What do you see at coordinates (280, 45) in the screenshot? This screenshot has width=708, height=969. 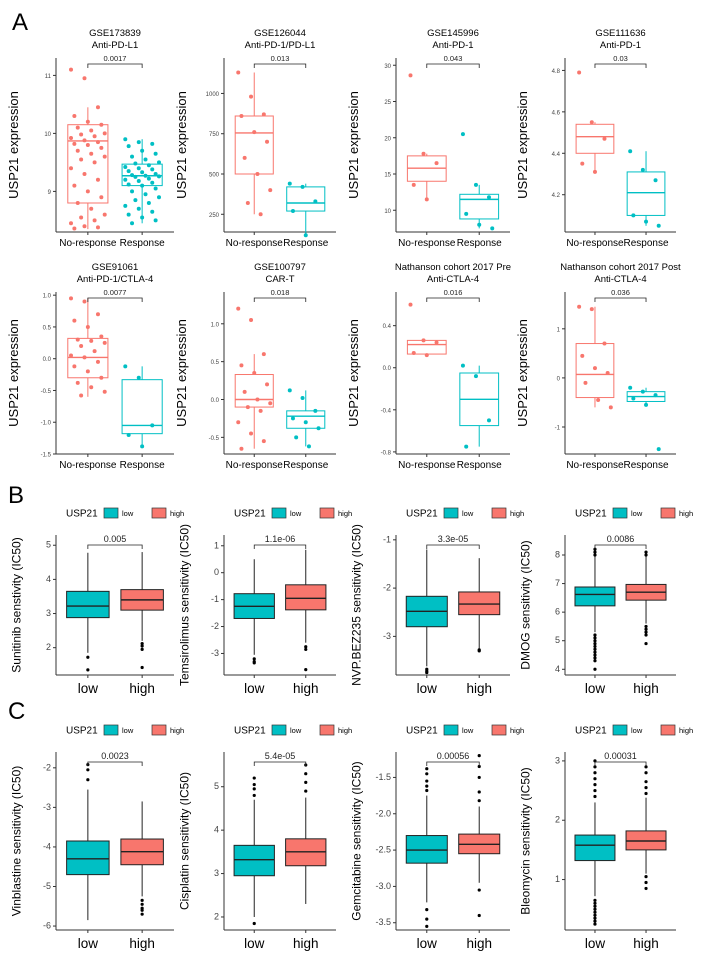 I see `chart-title-line: Anti-PD-1/PD-L1` at bounding box center [280, 45].